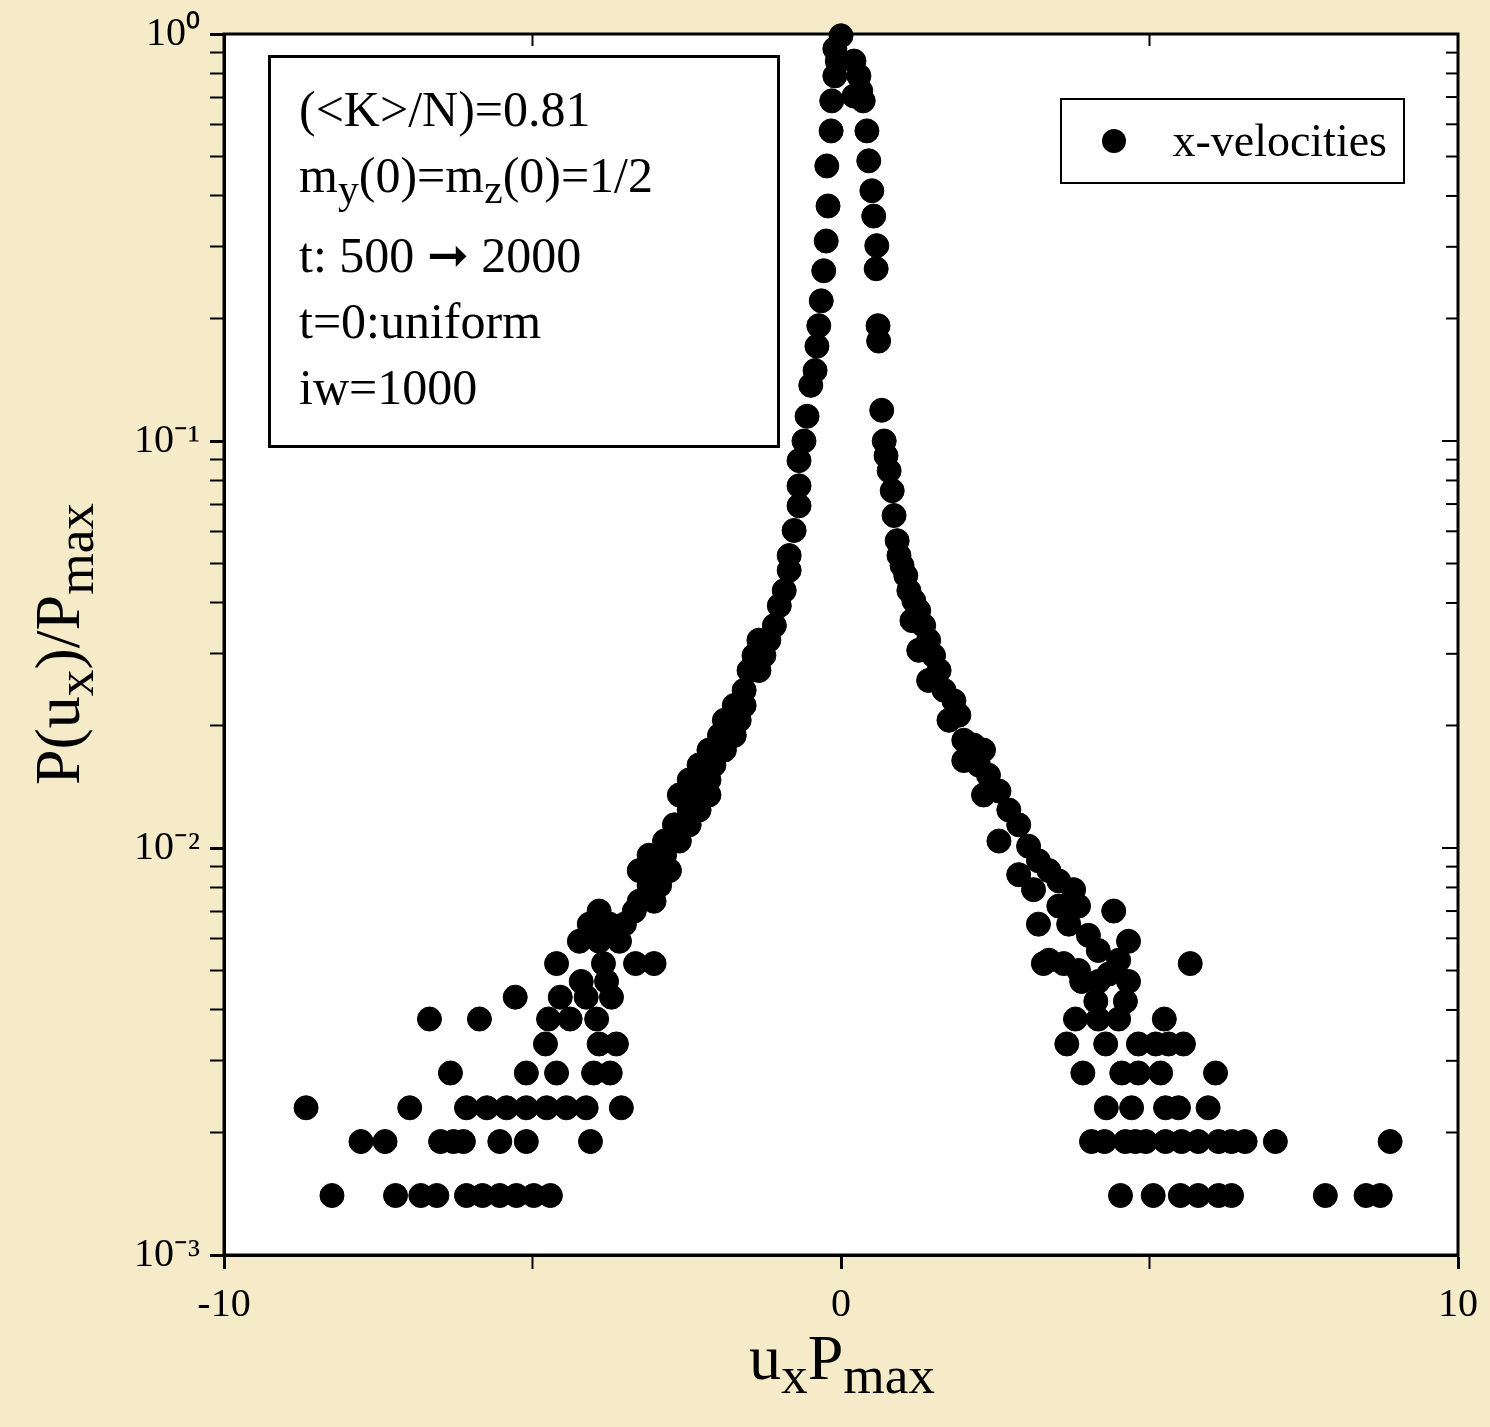  What do you see at coordinates (421, 321) in the screenshot?
I see `annotation: t=0:uniform` at bounding box center [421, 321].